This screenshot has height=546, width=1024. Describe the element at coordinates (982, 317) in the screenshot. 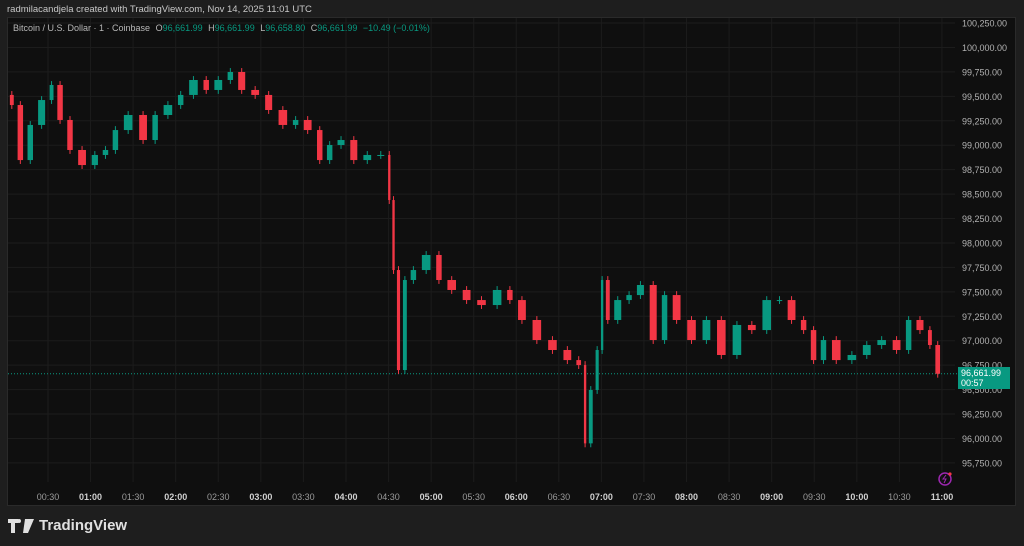

I see `price-tick-label: 97,250.00` at that location.